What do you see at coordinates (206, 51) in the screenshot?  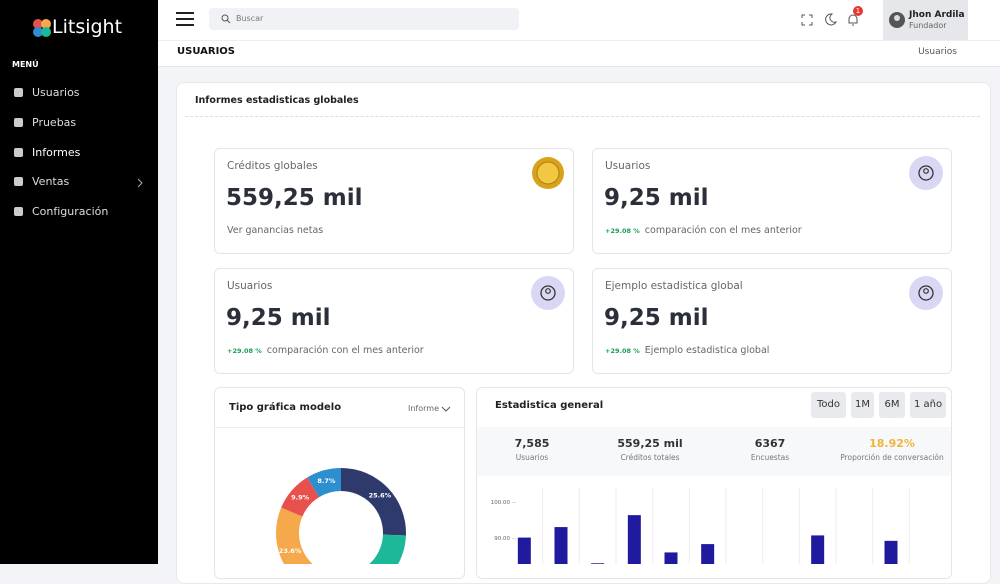 I see `page-title: USUARIOS` at bounding box center [206, 51].